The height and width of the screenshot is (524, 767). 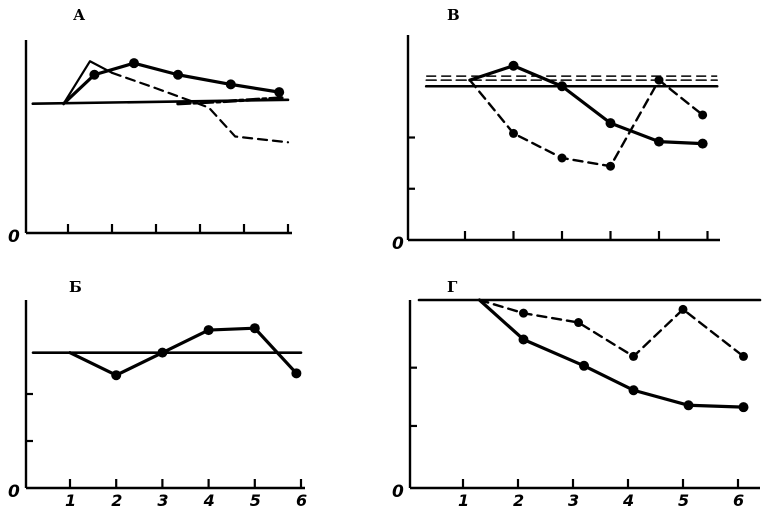 I want to click on series-line-solid-thin, so click(x=88, y=82).